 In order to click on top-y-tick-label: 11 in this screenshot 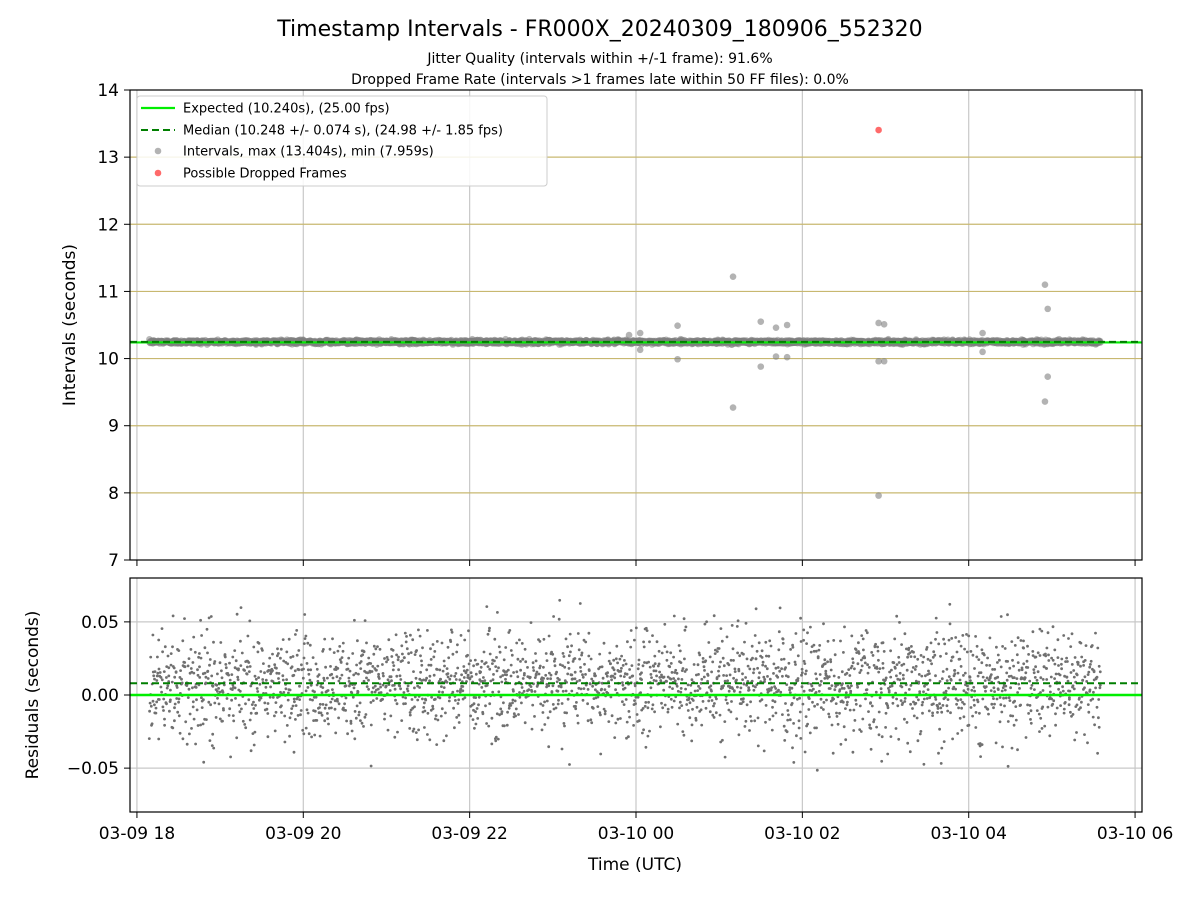, I will do `click(108, 292)`.